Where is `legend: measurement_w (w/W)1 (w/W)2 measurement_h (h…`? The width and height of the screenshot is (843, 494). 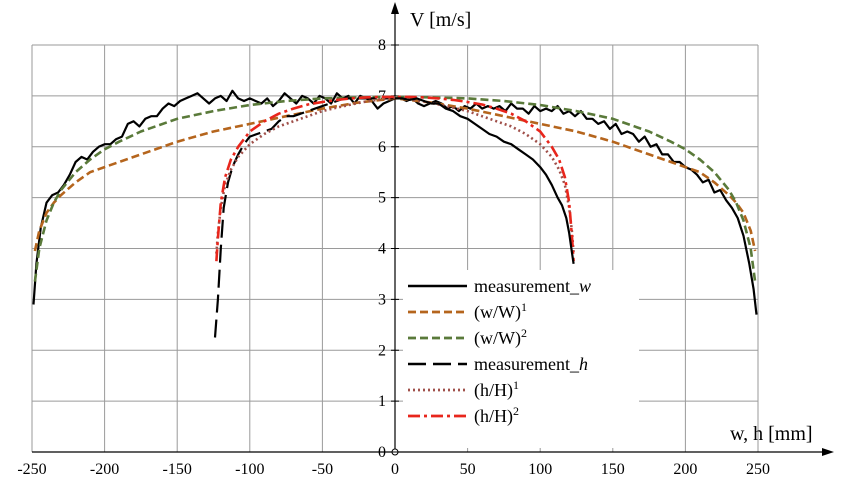 legend: measurement_w (w/W)1 (w/W)2 measurement_h (h… is located at coordinates (499, 351).